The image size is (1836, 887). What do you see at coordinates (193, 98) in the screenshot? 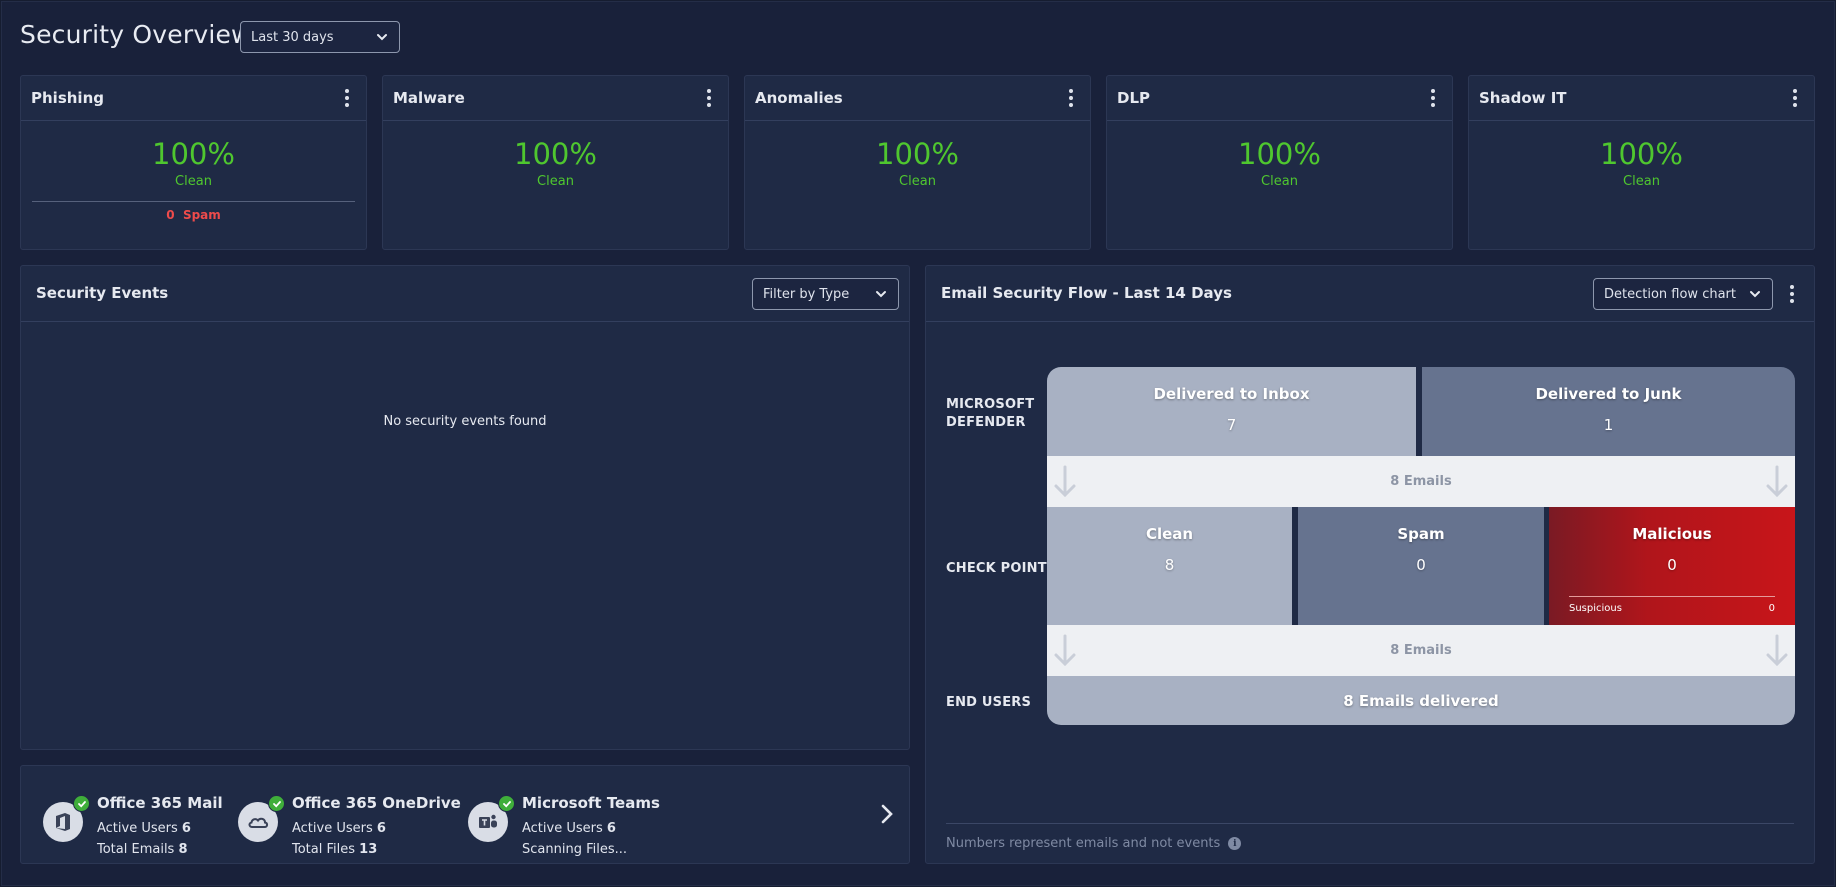
I see `card-header: Phishing` at bounding box center [193, 98].